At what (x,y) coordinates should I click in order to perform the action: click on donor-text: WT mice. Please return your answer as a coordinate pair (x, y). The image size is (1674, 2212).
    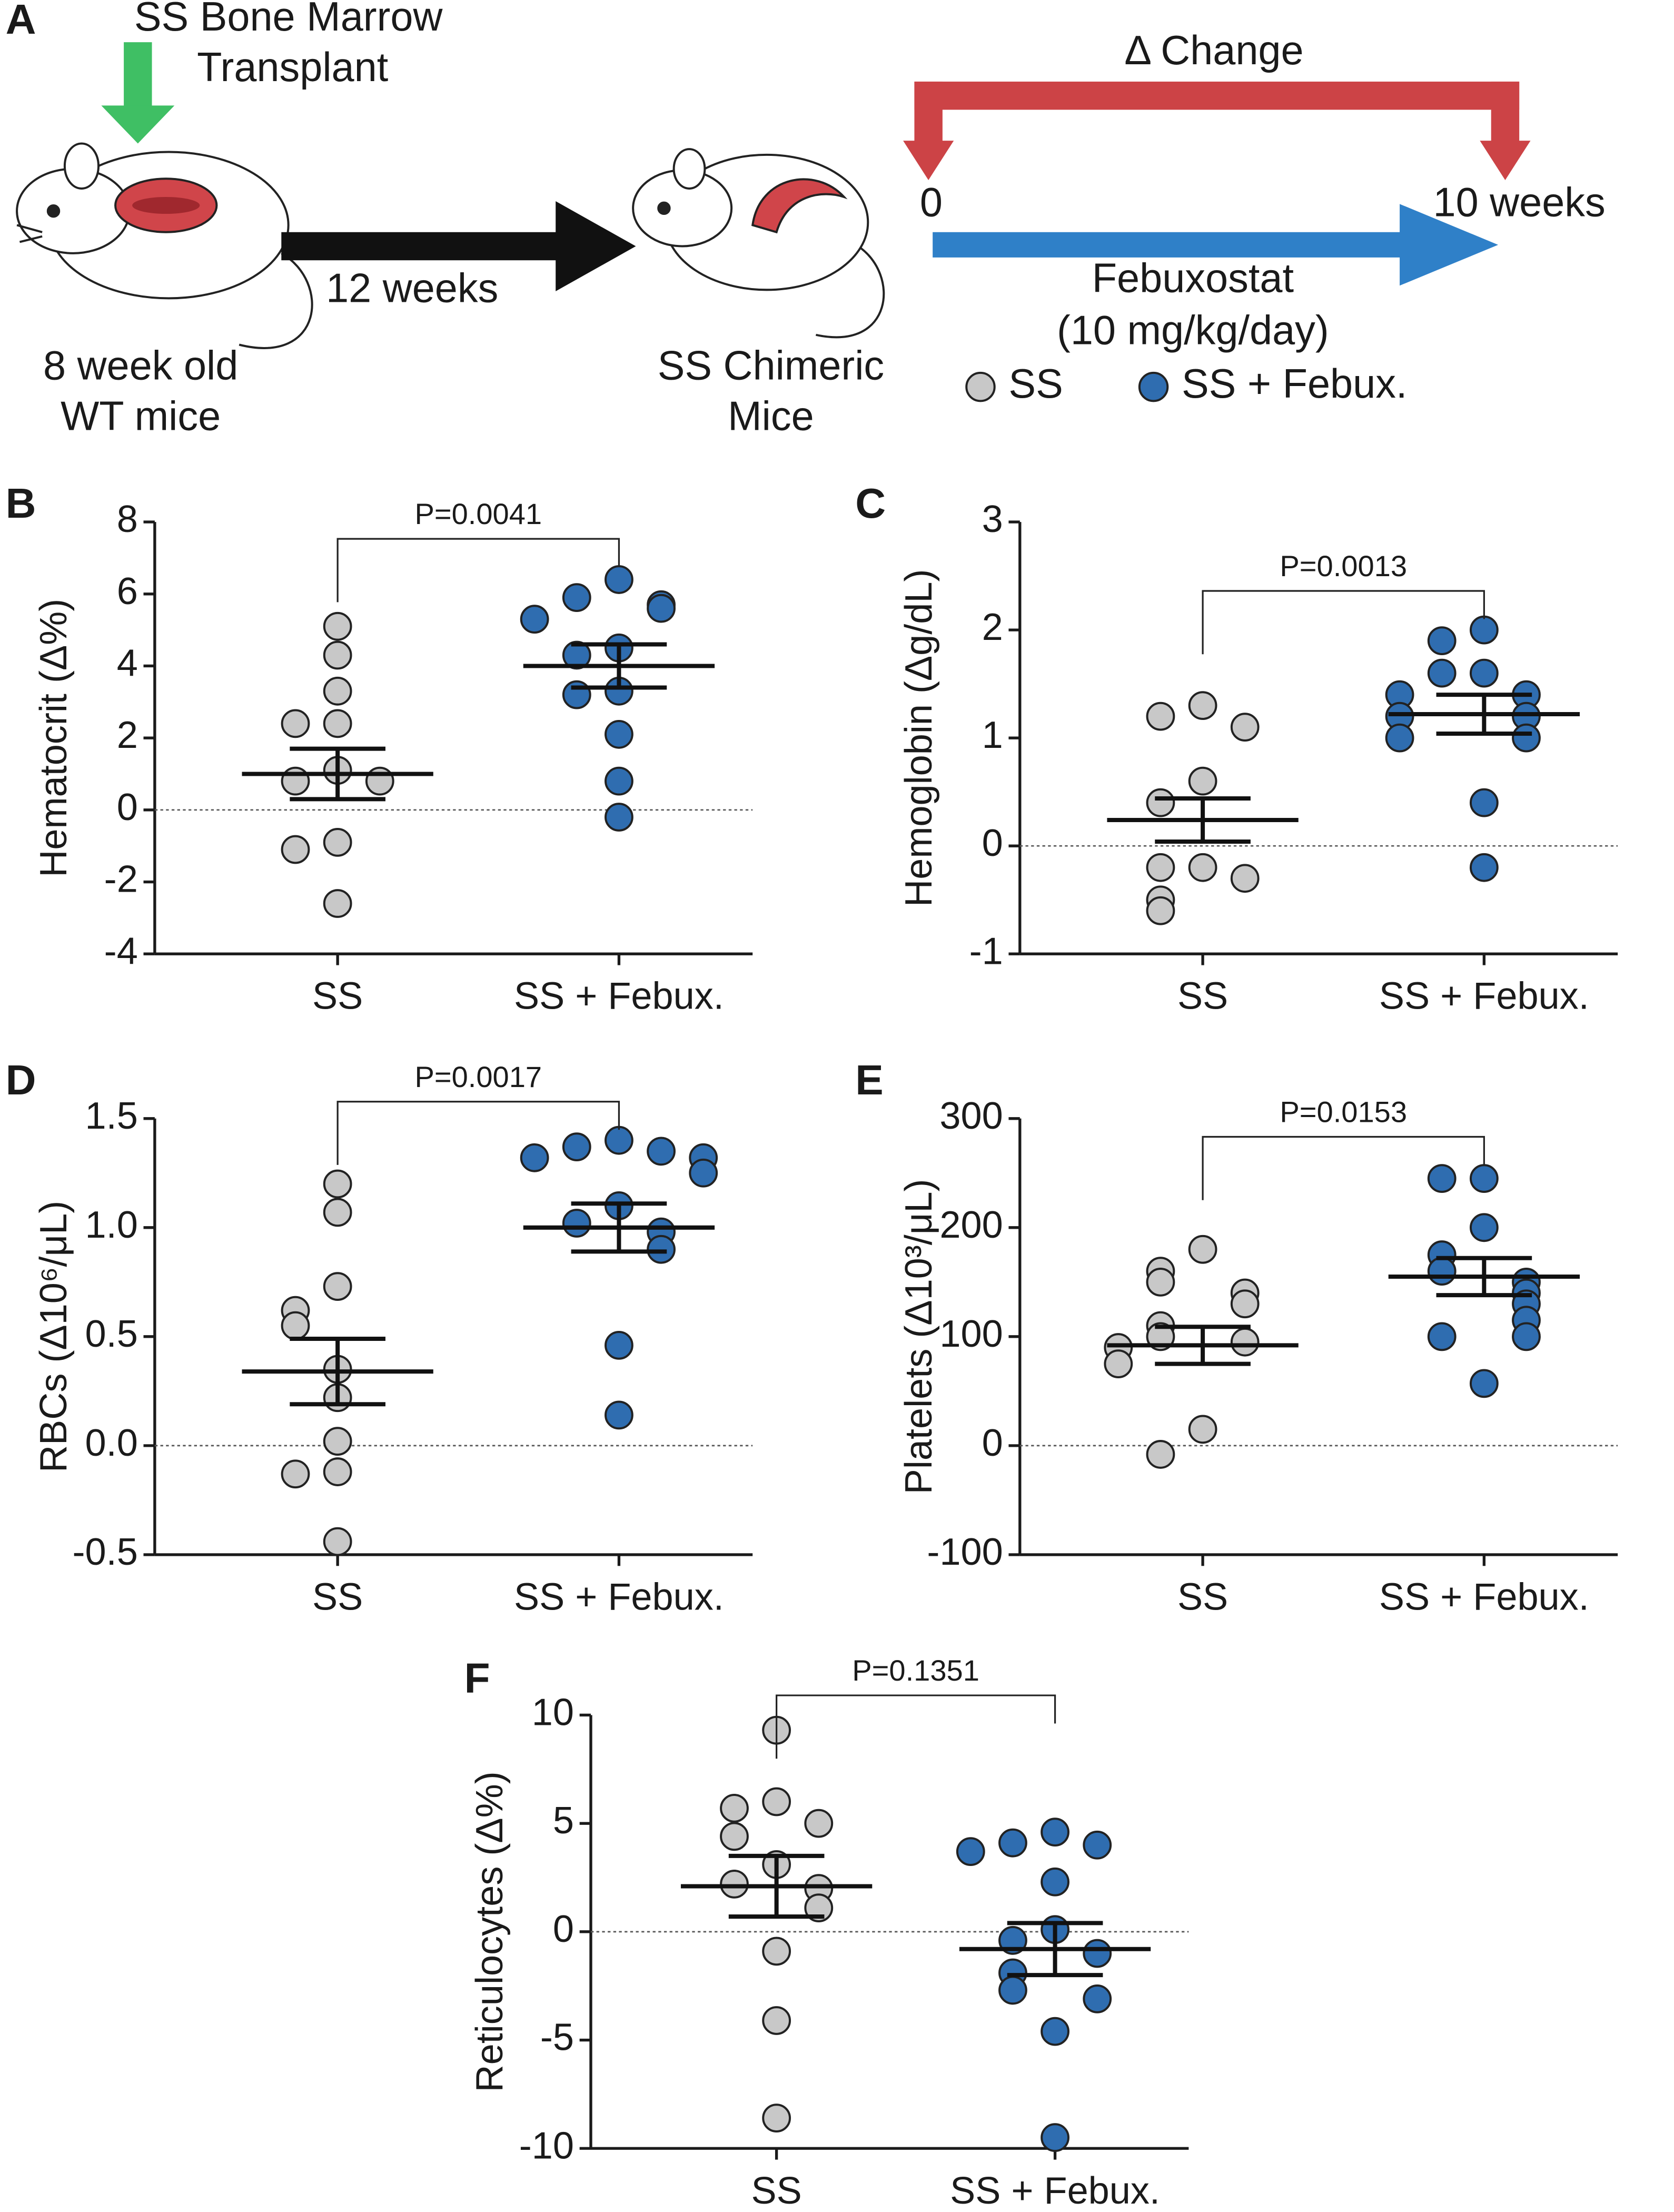
    Looking at the image, I should click on (141, 416).